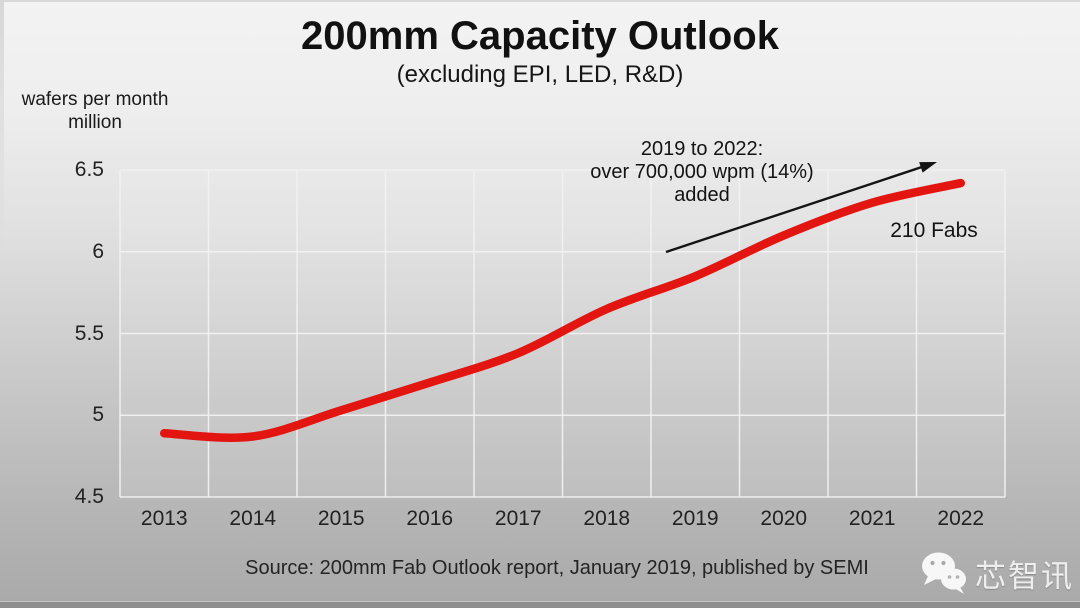 This screenshot has height=608, width=1080. Describe the element at coordinates (607, 518) in the screenshot. I see `x-tick: 2018` at that location.